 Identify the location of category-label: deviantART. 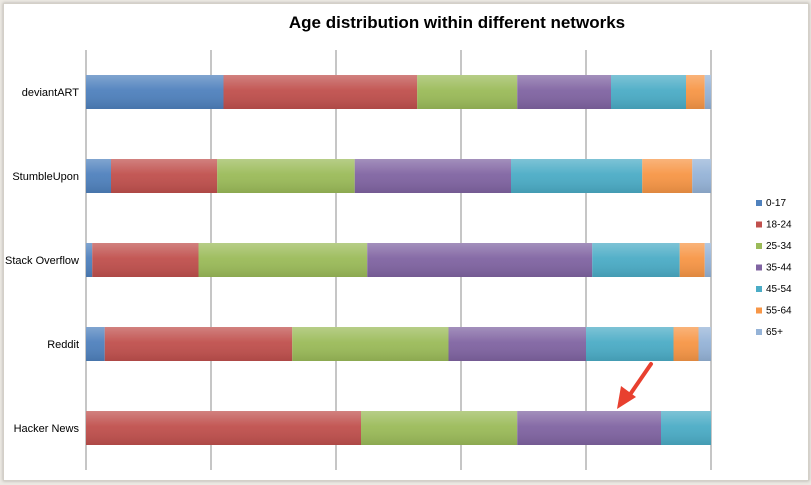
(51, 93).